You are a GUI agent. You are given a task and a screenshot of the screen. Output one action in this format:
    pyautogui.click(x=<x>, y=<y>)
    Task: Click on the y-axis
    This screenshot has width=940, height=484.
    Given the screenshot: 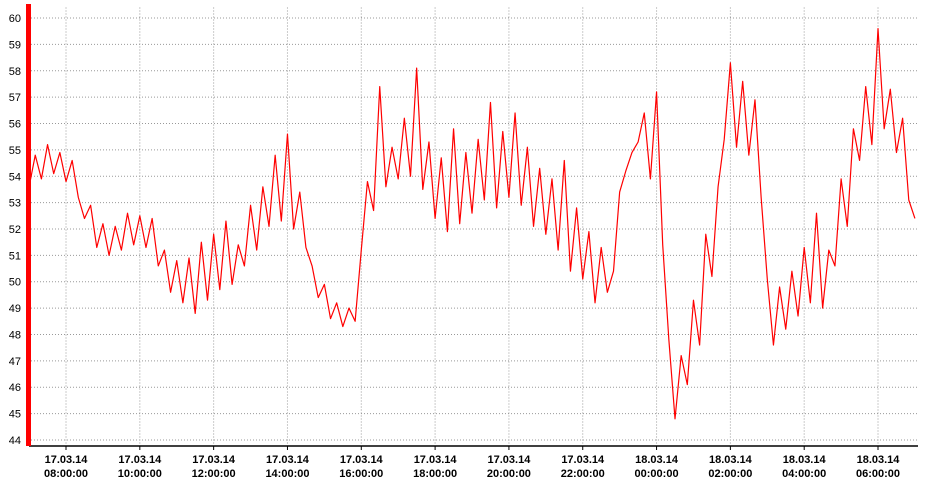 What is the action you would take?
    pyautogui.click(x=28, y=225)
    